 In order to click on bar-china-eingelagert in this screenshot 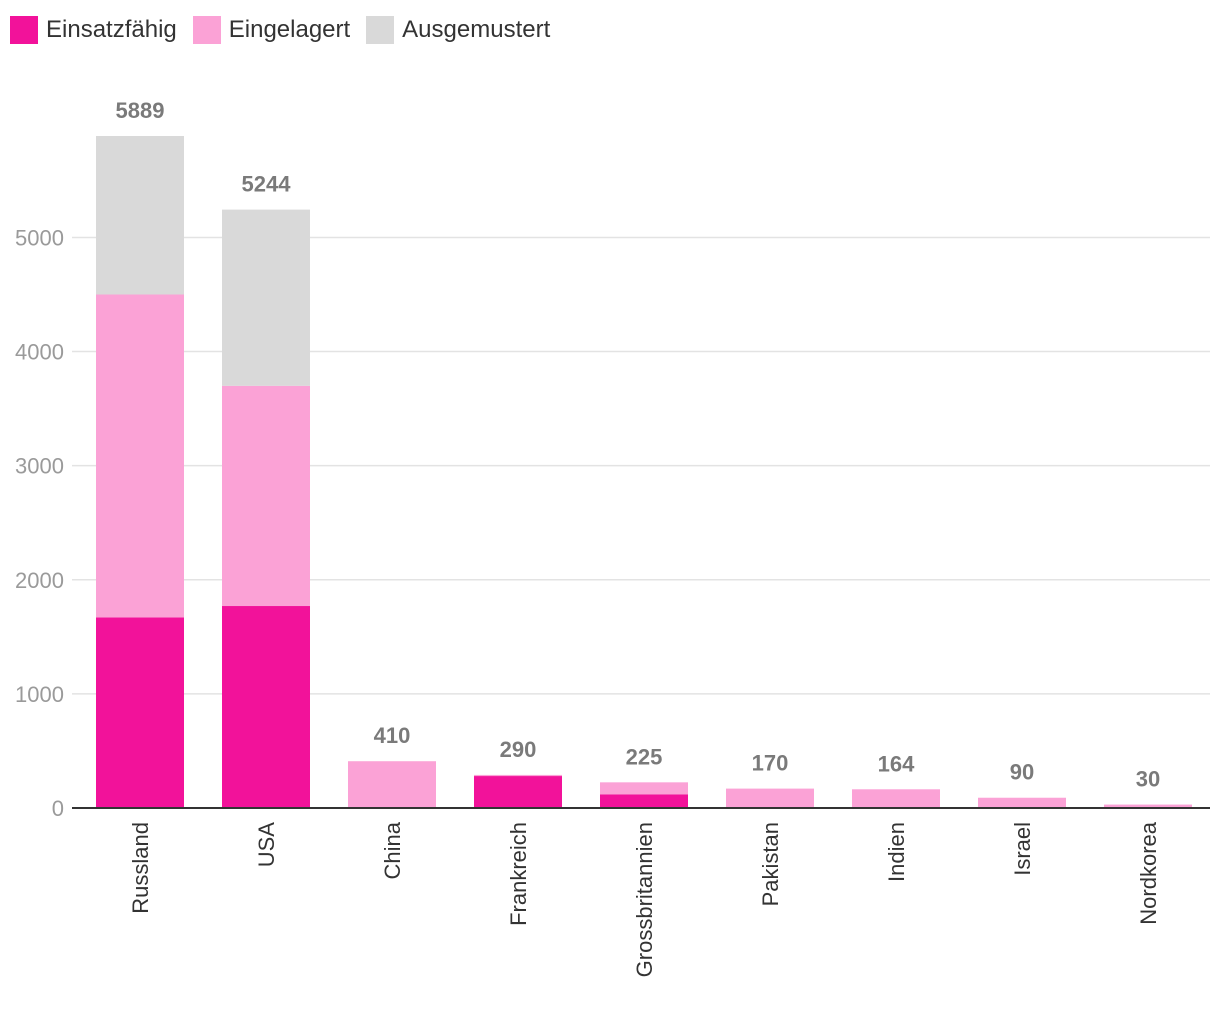, I will do `click(392, 784)`.